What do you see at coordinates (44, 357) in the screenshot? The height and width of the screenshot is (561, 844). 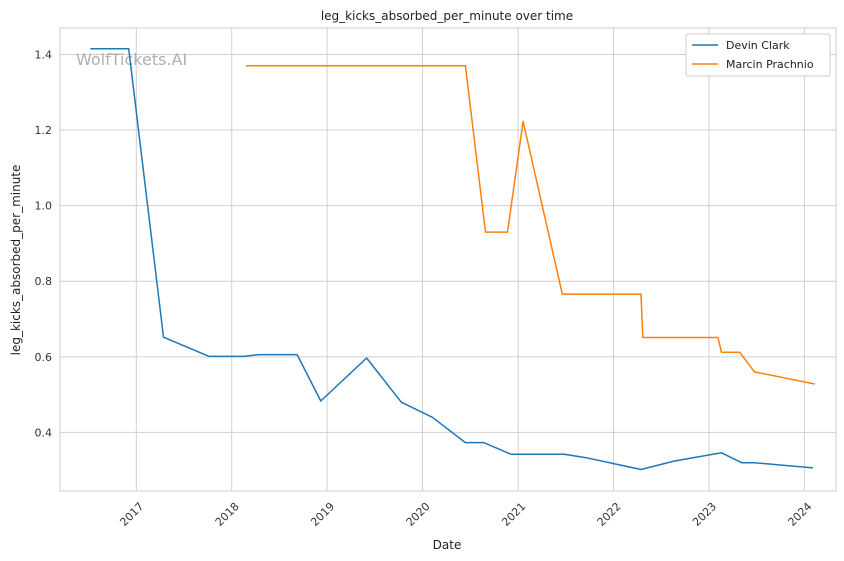 I see `y-tick-label-0.6: 0.6` at bounding box center [44, 357].